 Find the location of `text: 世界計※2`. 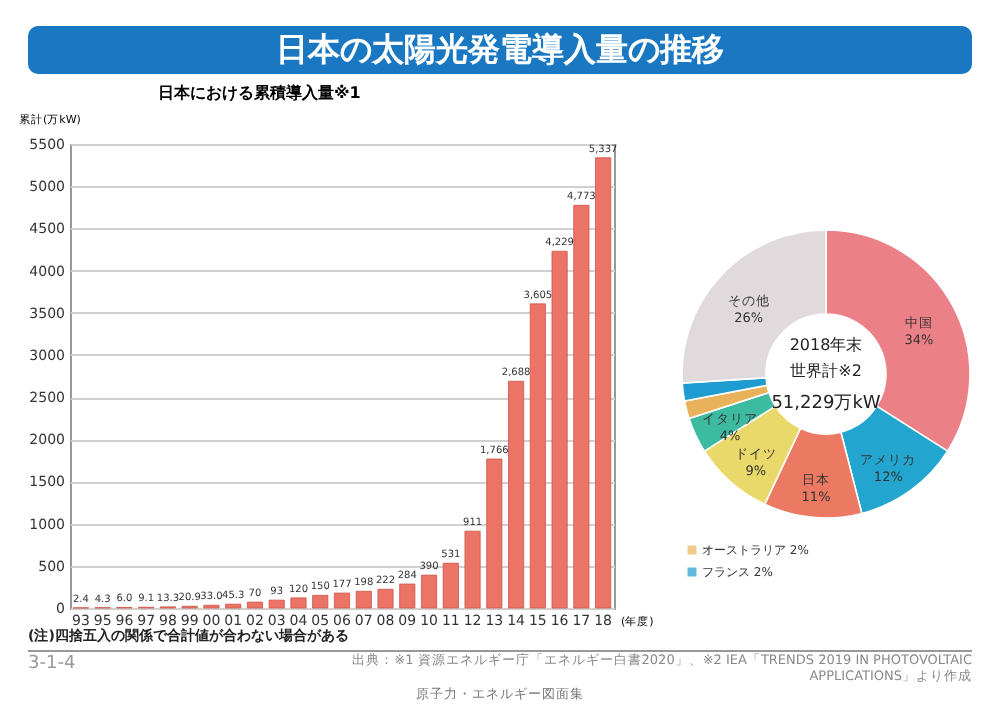

text: 世界計※2 is located at coordinates (826, 371).